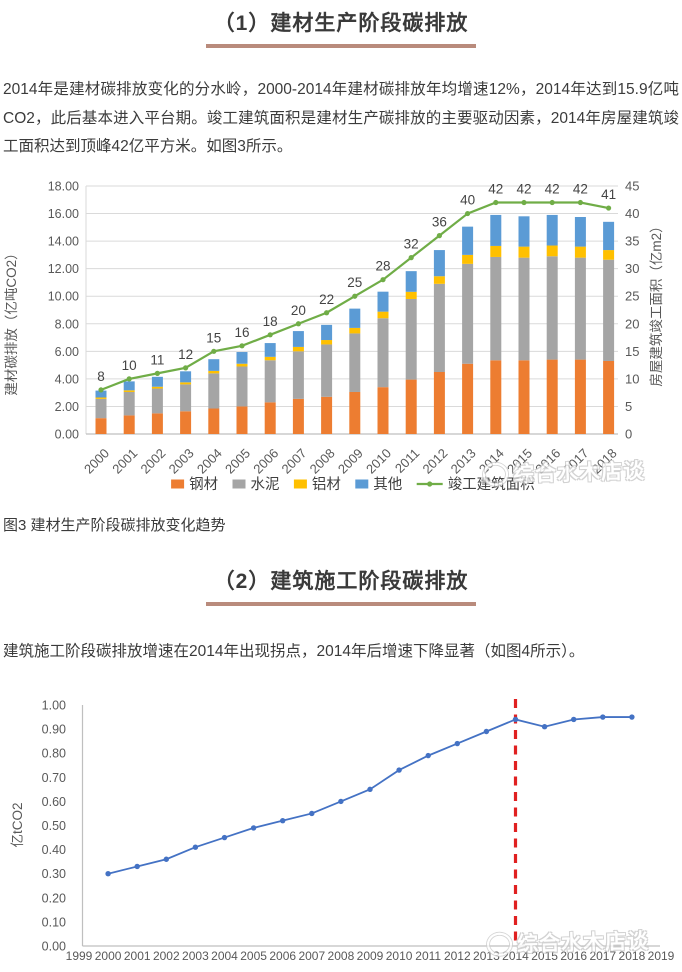 The width and height of the screenshot is (682, 972). I want to click on svg-text: 36, so click(439, 221).